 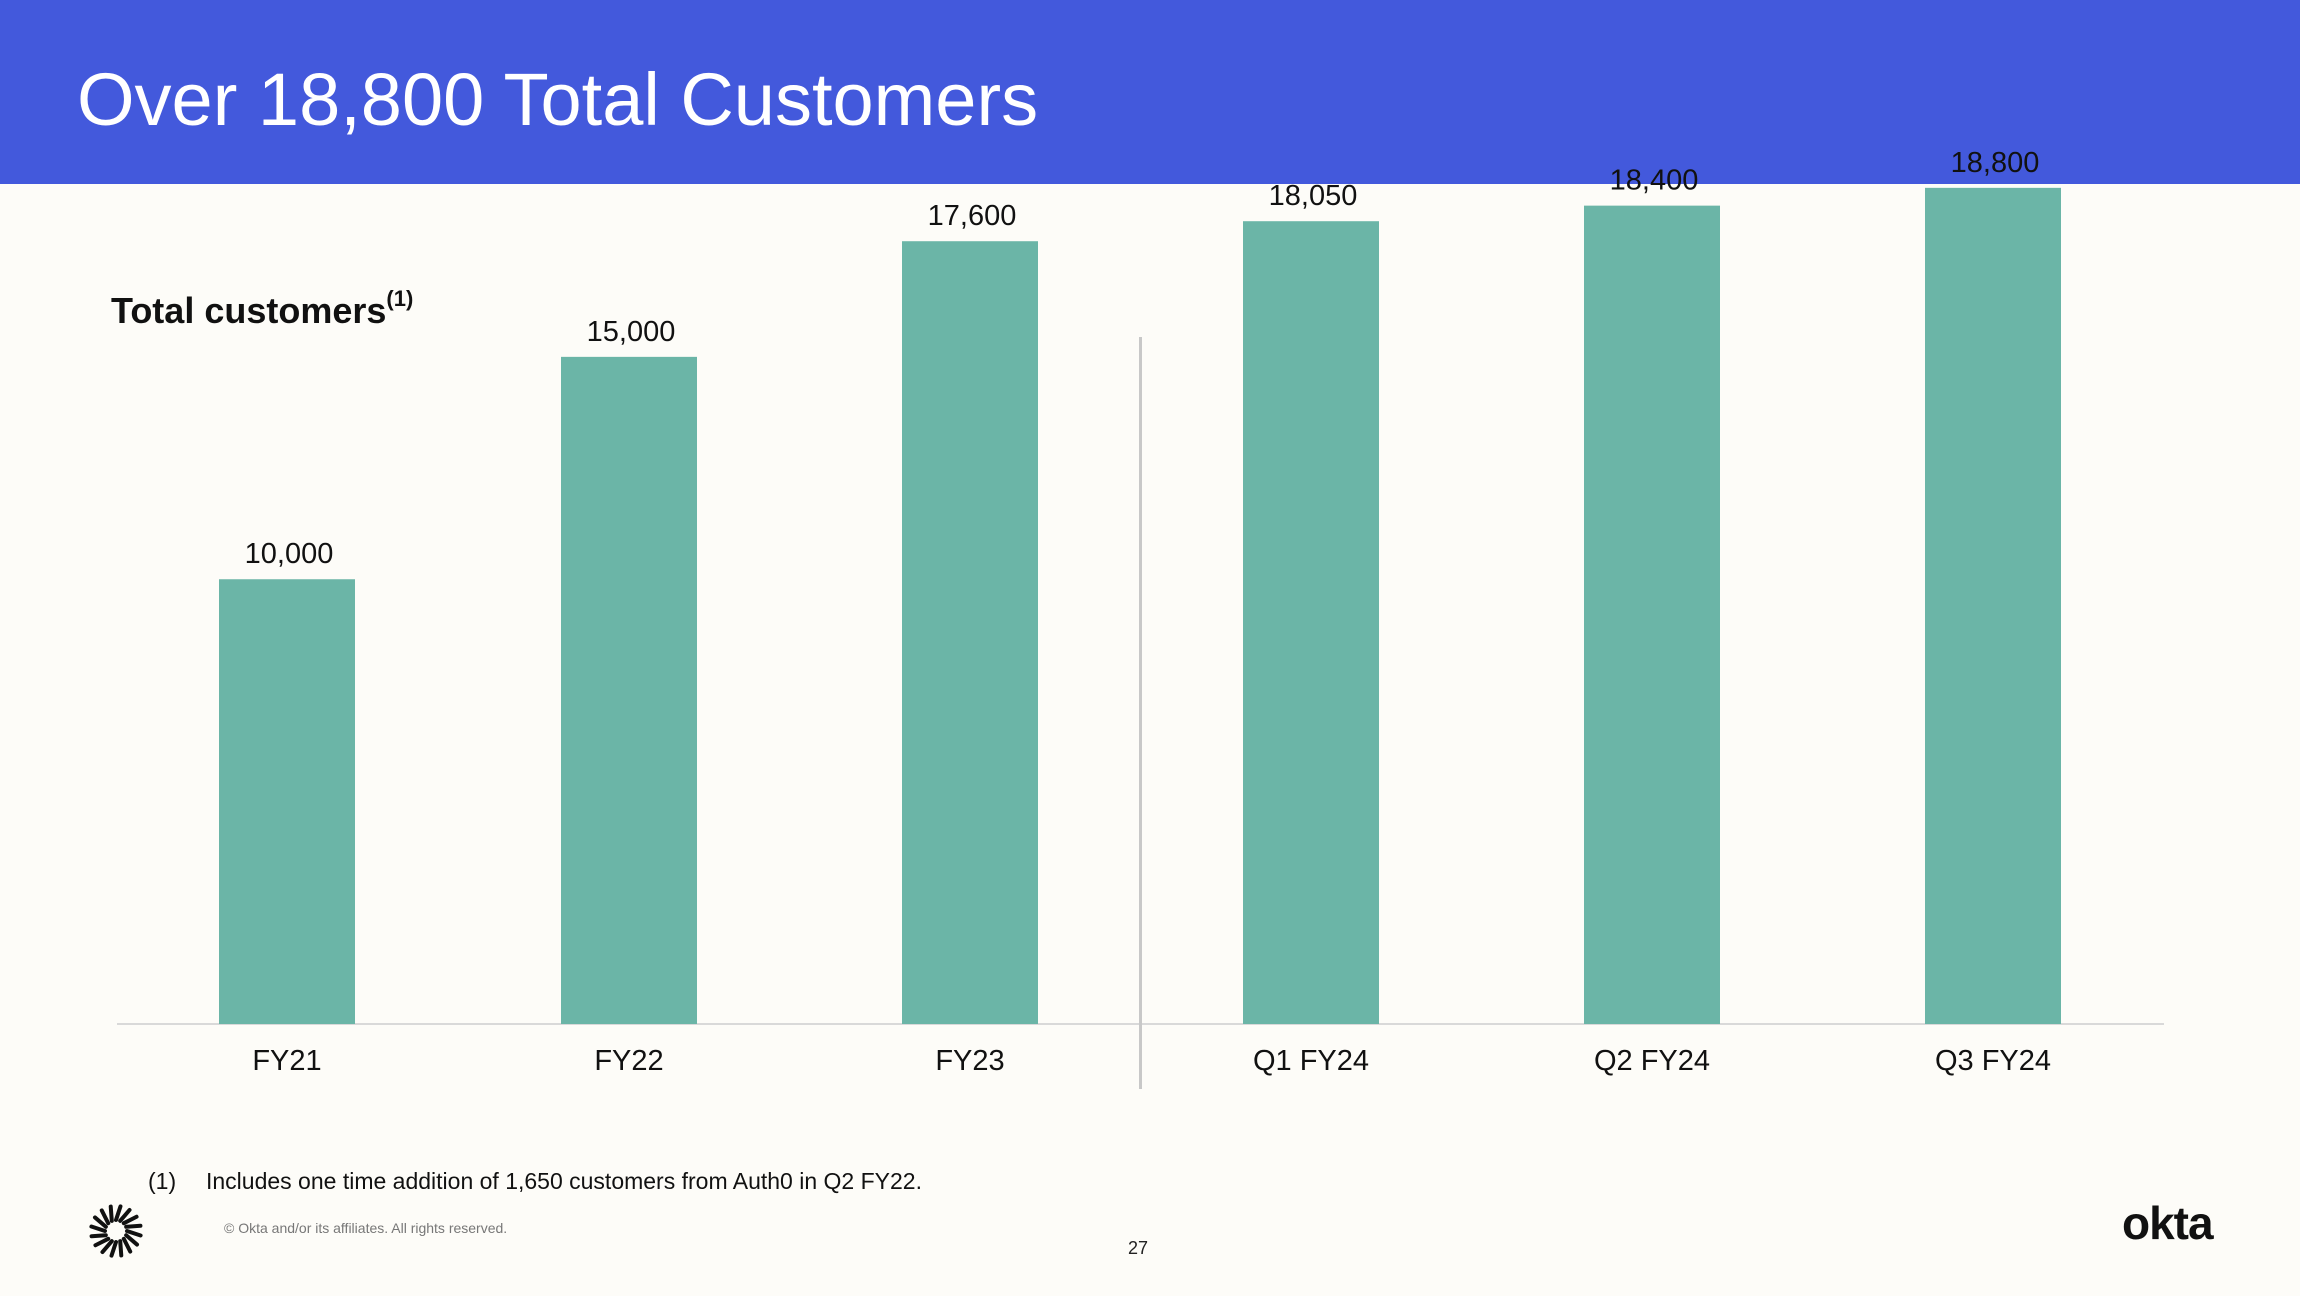 What do you see at coordinates (1652, 1061) in the screenshot?
I see `x-tick-label: Q2 FY24` at bounding box center [1652, 1061].